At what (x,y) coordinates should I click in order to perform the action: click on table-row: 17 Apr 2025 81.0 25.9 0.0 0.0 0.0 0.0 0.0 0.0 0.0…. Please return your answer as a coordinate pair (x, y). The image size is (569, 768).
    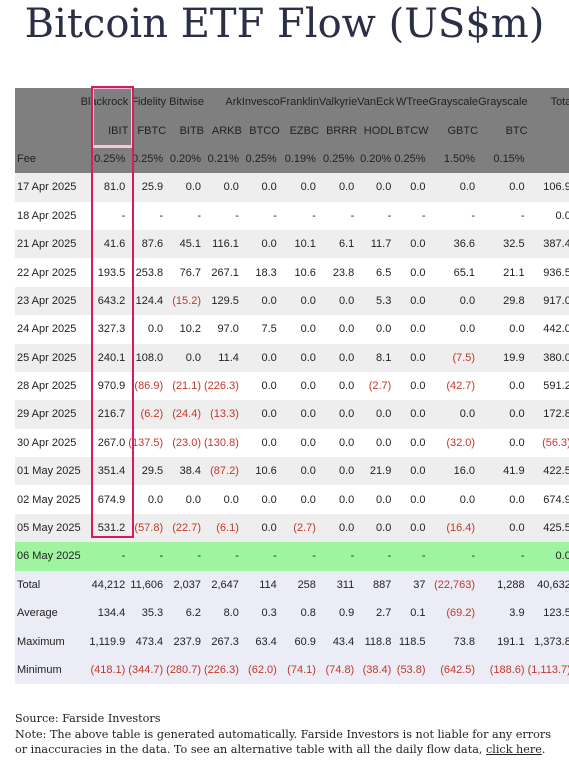
    Looking at the image, I should click on (292, 187).